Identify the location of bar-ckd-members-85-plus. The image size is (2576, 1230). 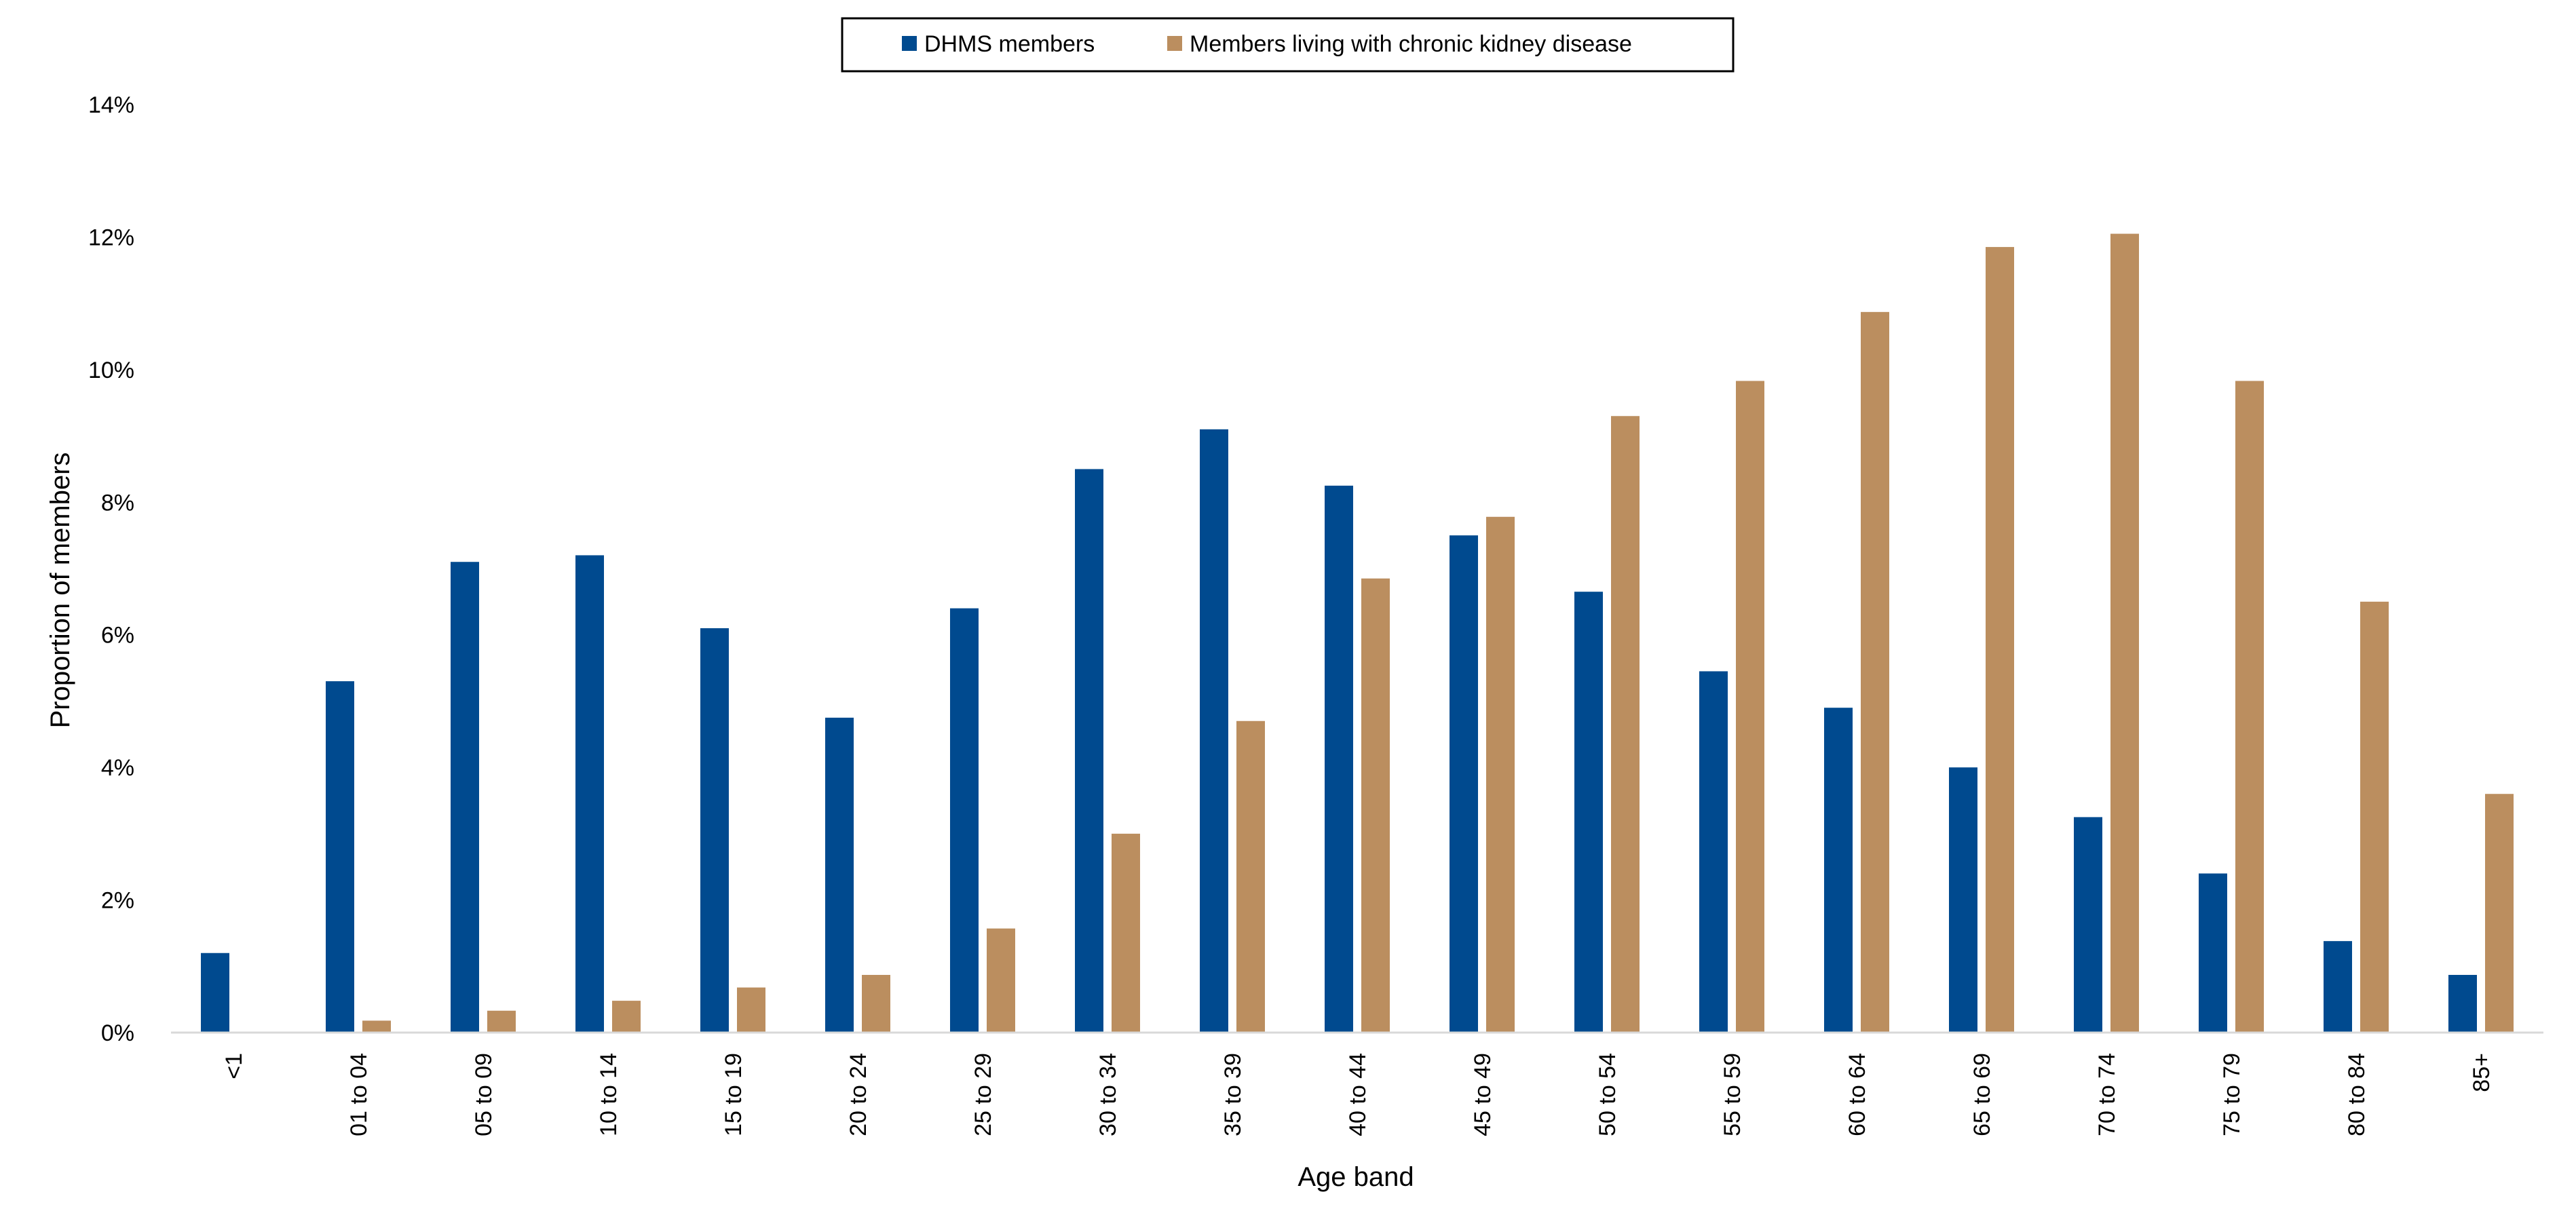
(2499, 913).